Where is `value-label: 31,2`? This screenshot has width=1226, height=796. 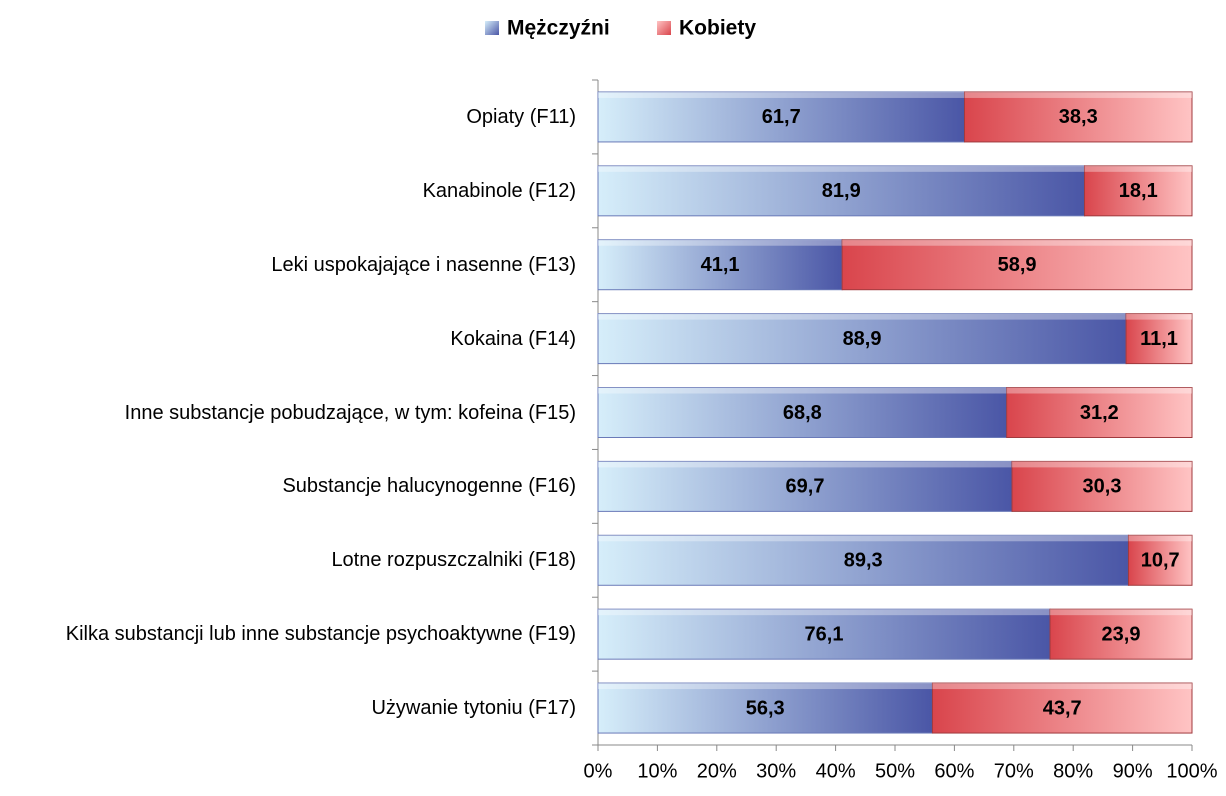
value-label: 31,2 is located at coordinates (1099, 413).